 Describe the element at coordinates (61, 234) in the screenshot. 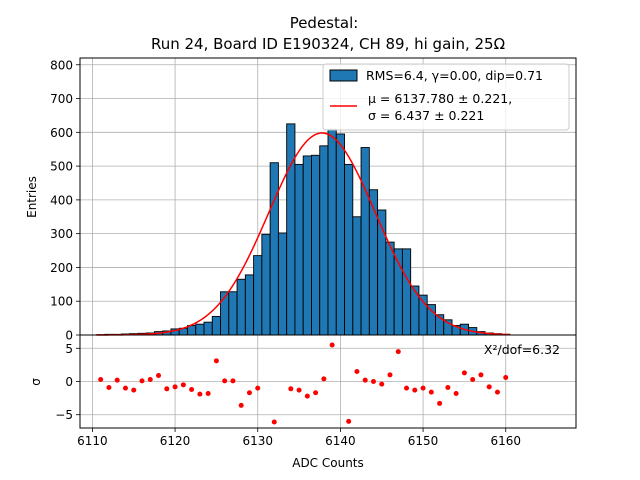

I see `histogram-y-tick-label: 300` at that location.